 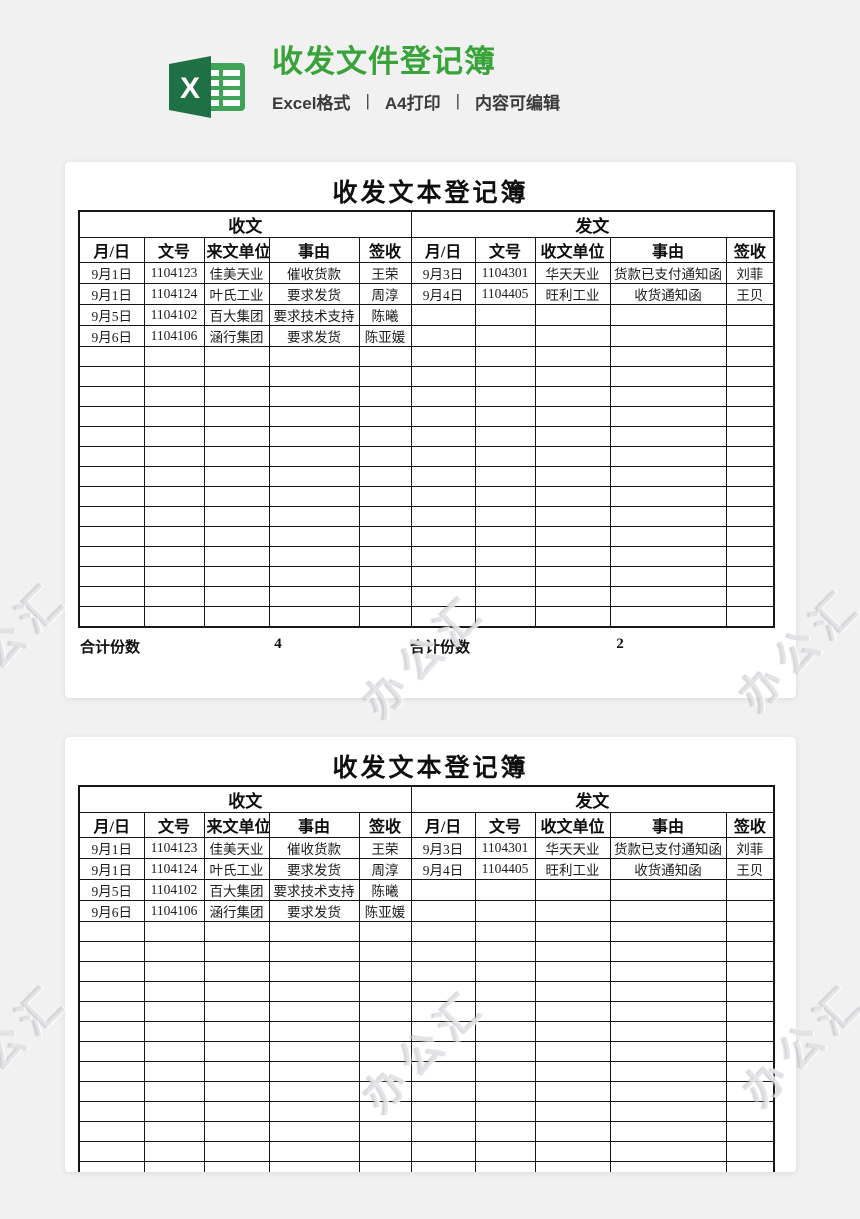 What do you see at coordinates (430, 193) in the screenshot?
I see `sheet-title: 收发文本登记簿` at bounding box center [430, 193].